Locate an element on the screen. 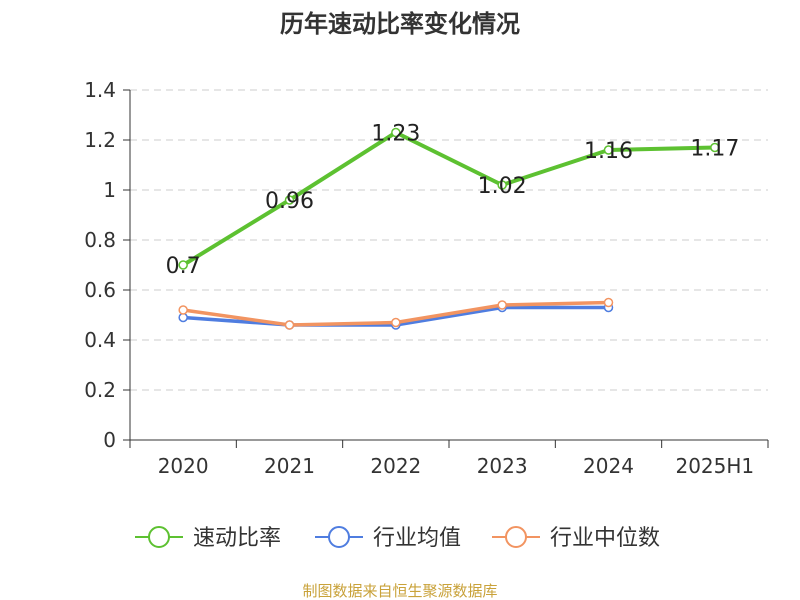 This screenshot has width=800, height=600. data-label-3: 1.02 is located at coordinates (502, 186).